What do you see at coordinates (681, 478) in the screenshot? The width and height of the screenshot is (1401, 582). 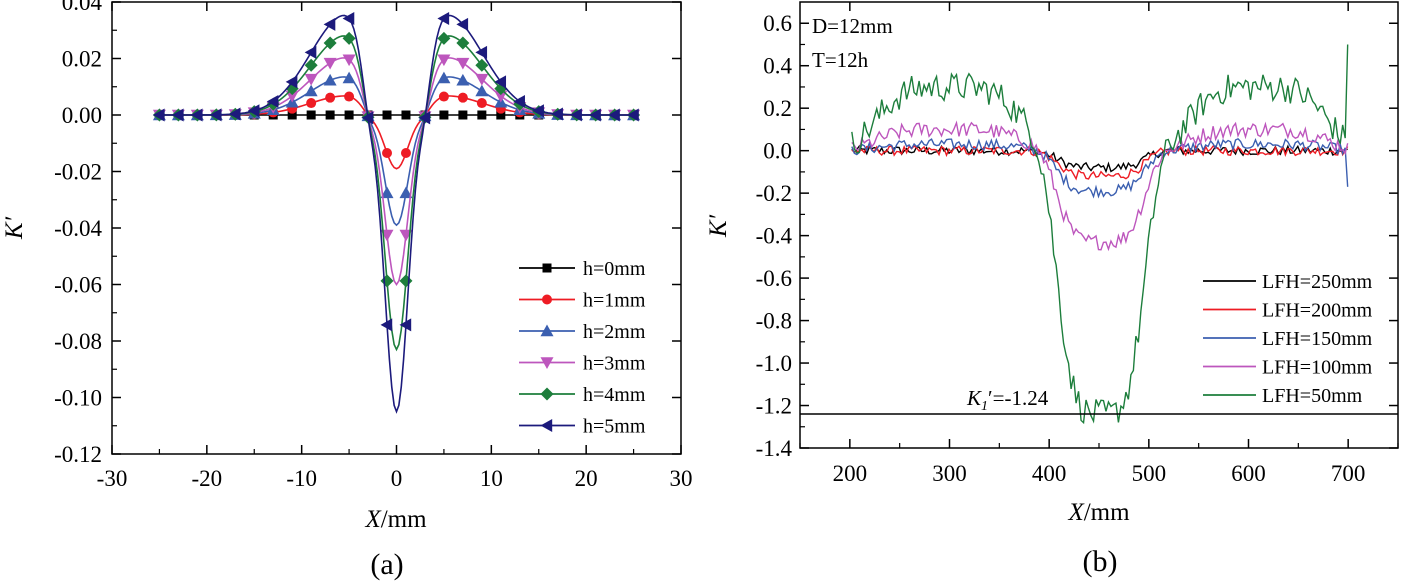 I see `panel-a-x-tick-label: 30` at bounding box center [681, 478].